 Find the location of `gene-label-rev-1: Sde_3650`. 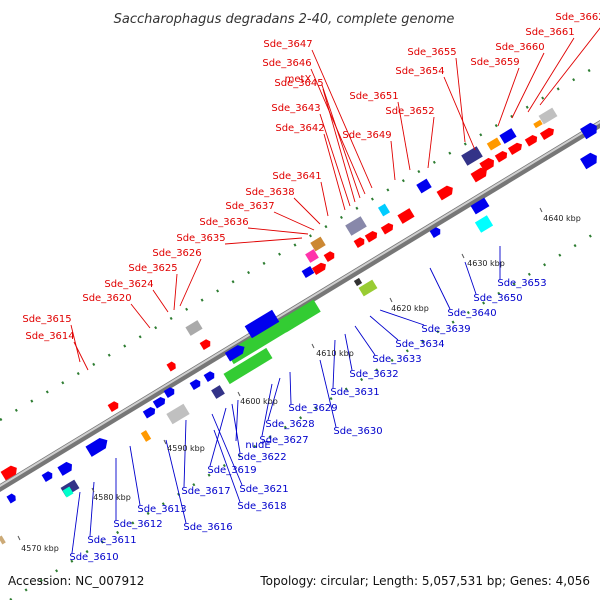

gene-label-rev-1: Sde_3650 is located at coordinates (497, 298).